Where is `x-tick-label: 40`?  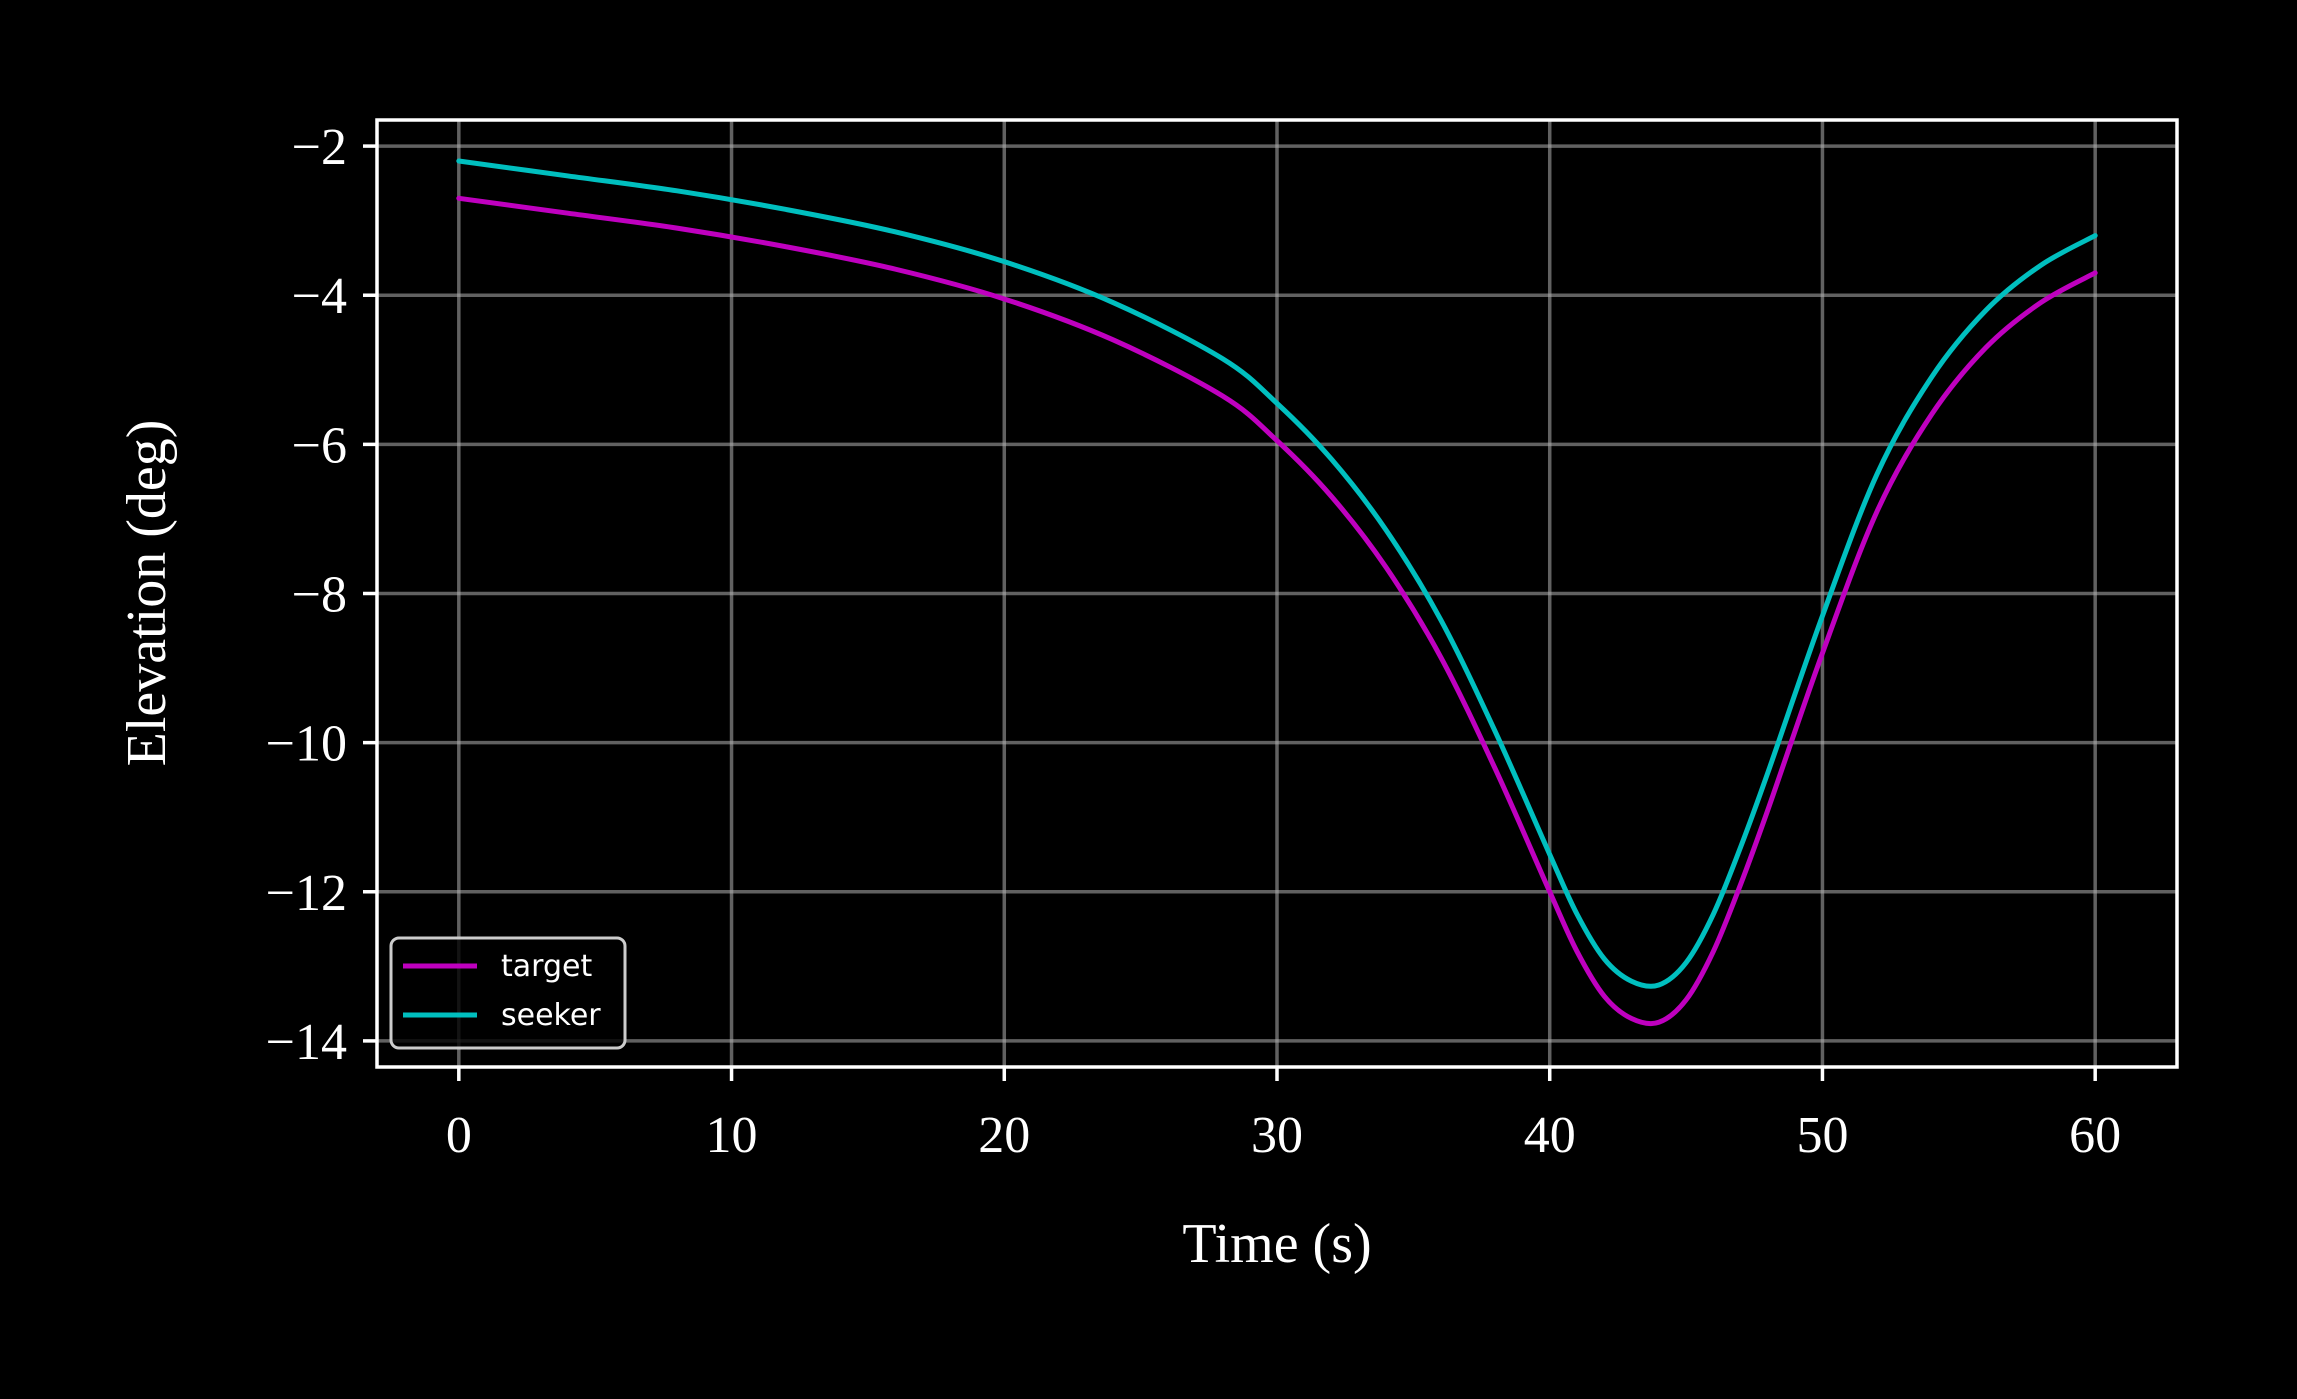 x-tick-label: 40 is located at coordinates (1550, 1135).